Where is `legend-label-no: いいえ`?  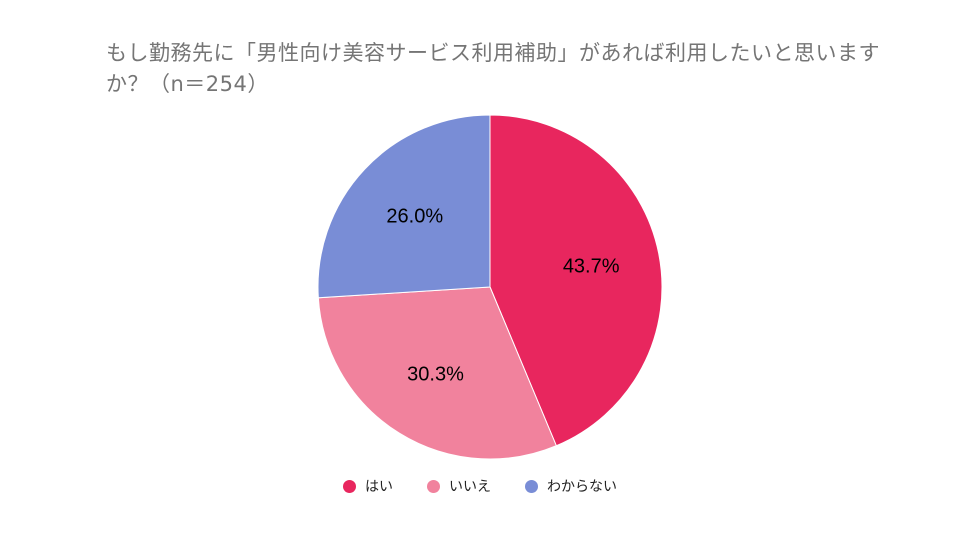 legend-label-no: いいえ is located at coordinates (470, 487).